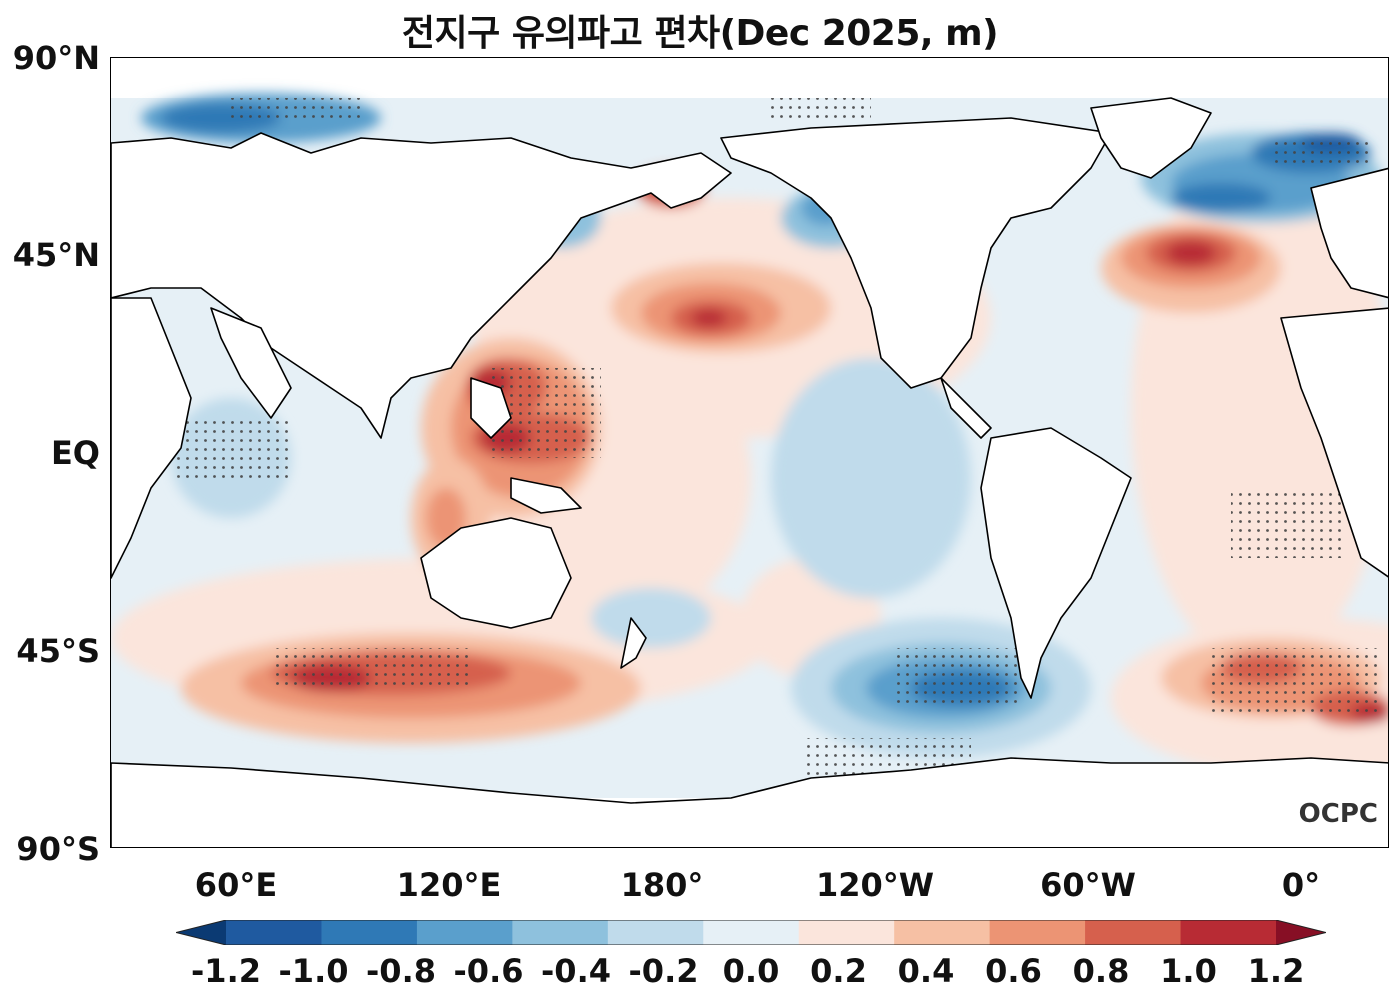 The image size is (1400, 1003). I want to click on colorbar-tick-label: 1.0, so click(1188, 971).